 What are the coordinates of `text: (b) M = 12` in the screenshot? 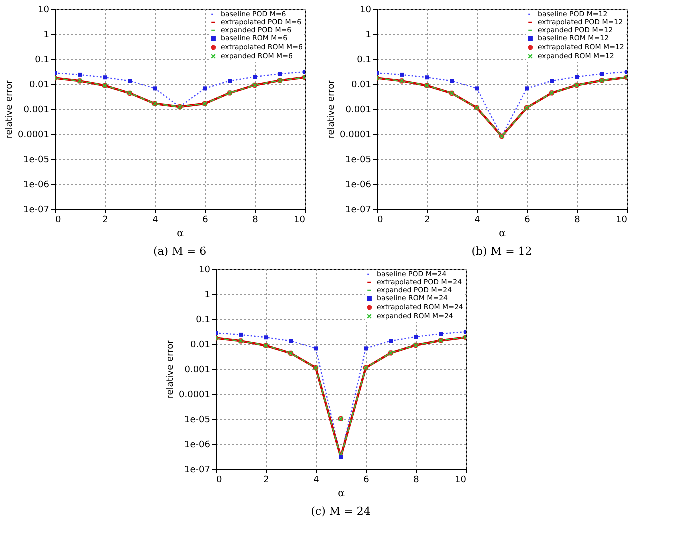 It's located at (502, 251).